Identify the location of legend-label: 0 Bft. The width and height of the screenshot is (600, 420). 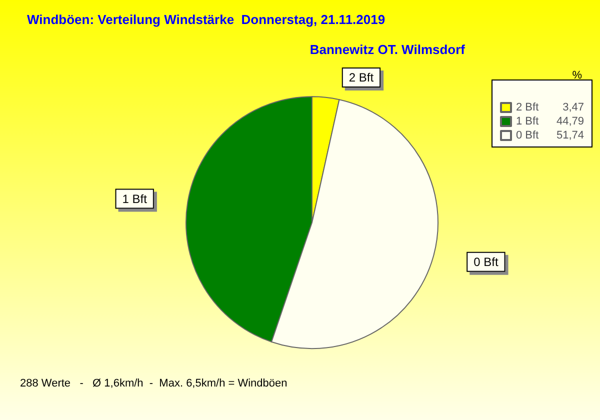
(527, 136).